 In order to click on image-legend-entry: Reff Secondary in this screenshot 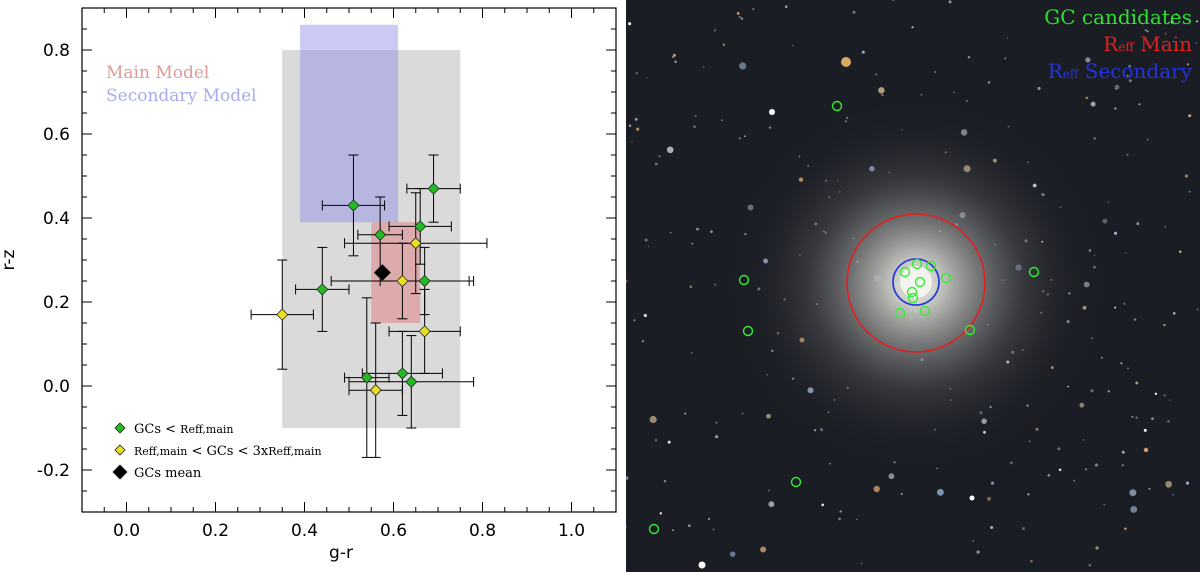, I will do `click(1120, 71)`.